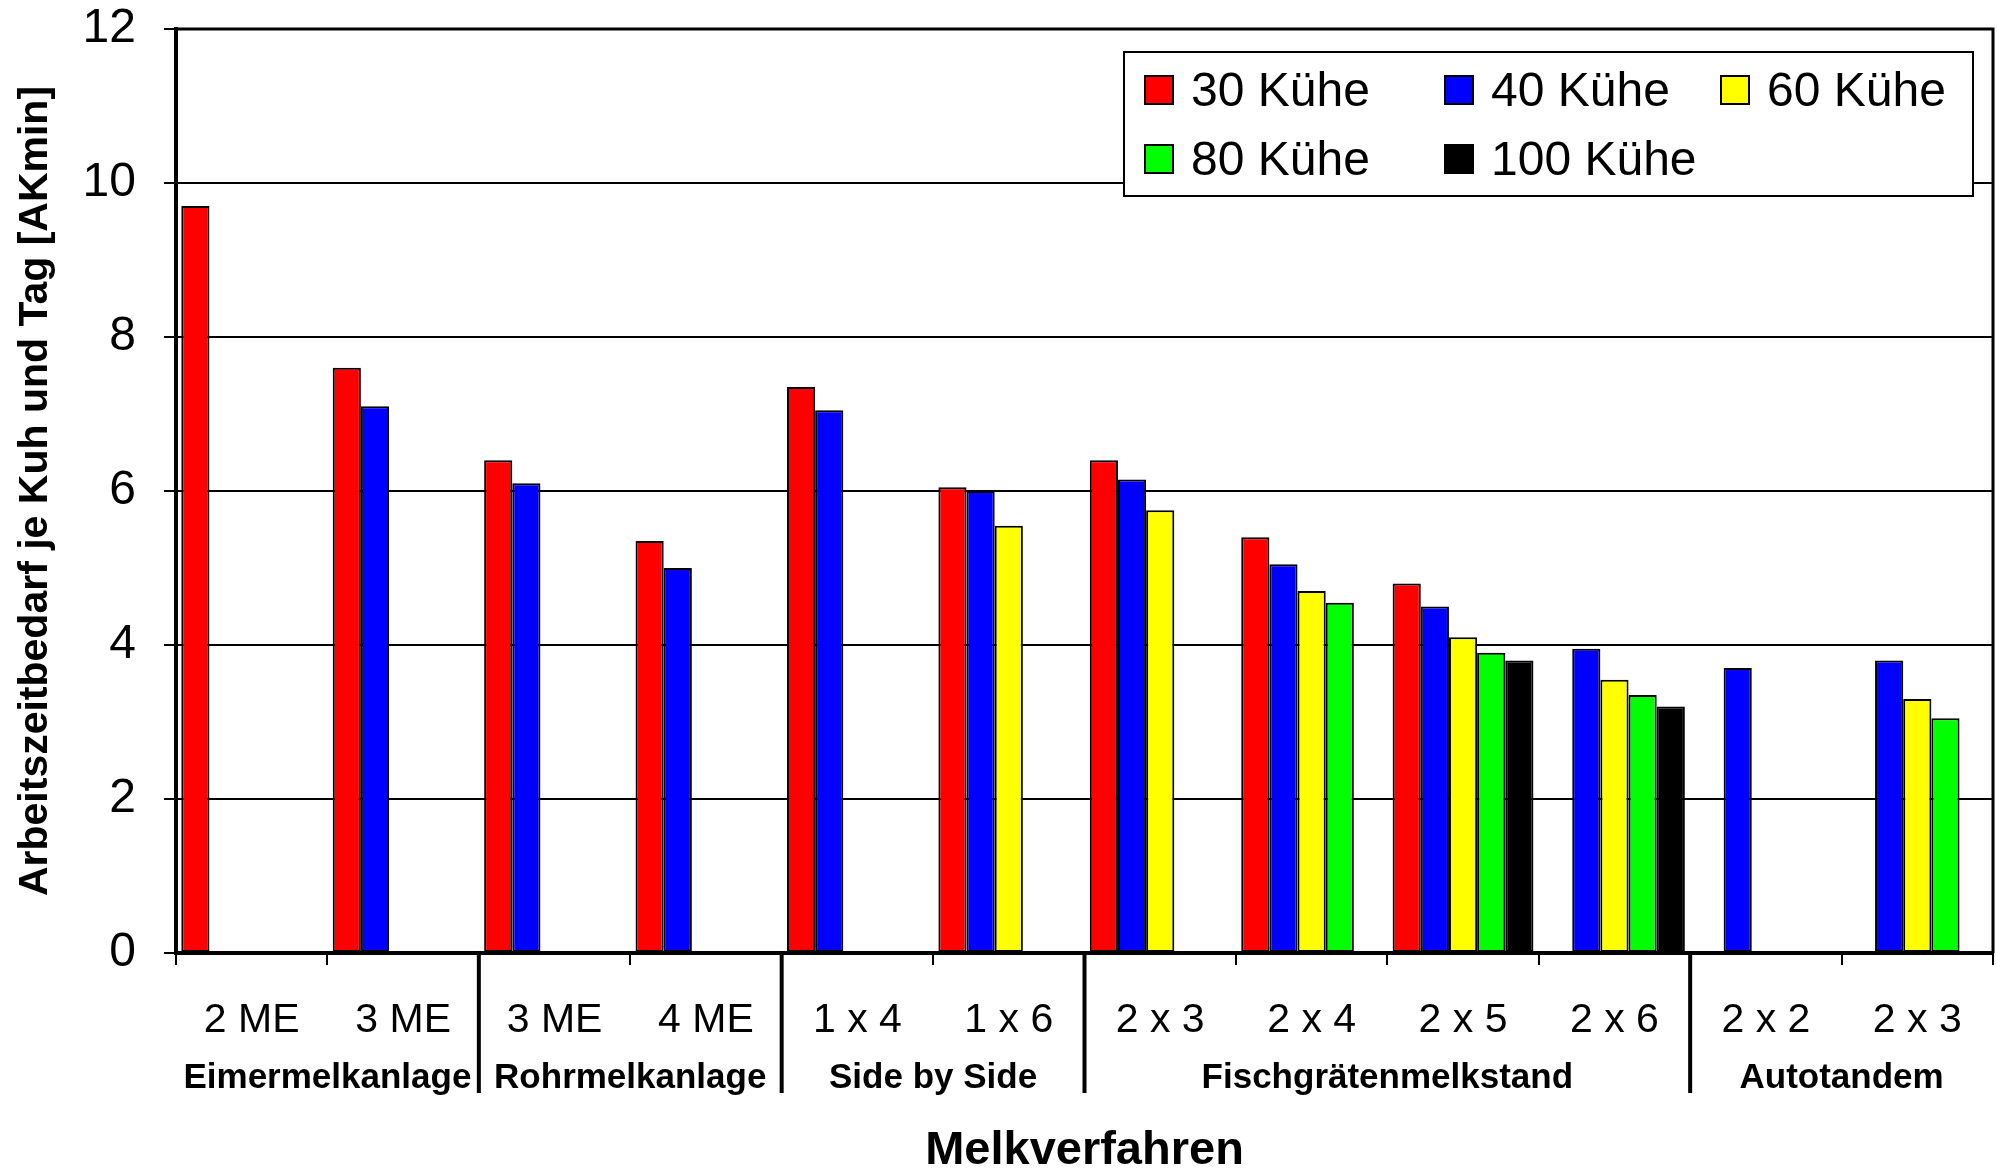 The height and width of the screenshot is (1171, 1997). I want to click on x-axis-title: Melkverfahren, so click(1084, 1146).